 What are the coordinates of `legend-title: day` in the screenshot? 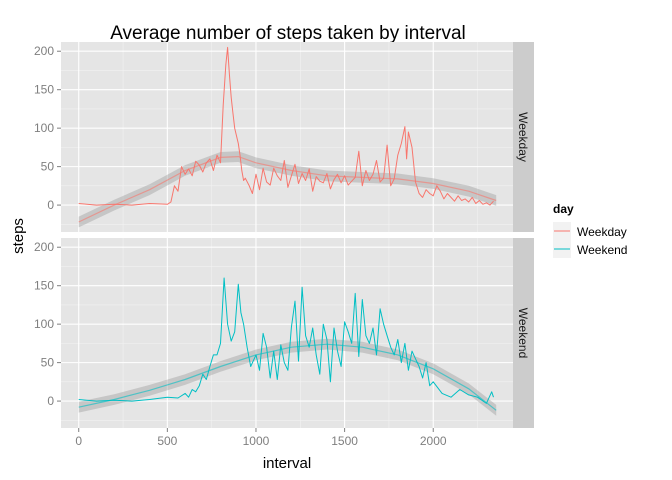 It's located at (563, 209).